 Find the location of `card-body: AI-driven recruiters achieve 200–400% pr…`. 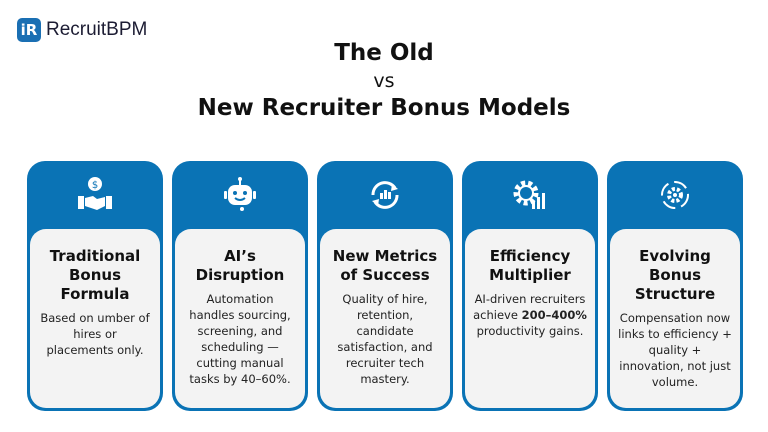

card-body: AI-driven recruiters achieve 200–400% pr… is located at coordinates (530, 315).